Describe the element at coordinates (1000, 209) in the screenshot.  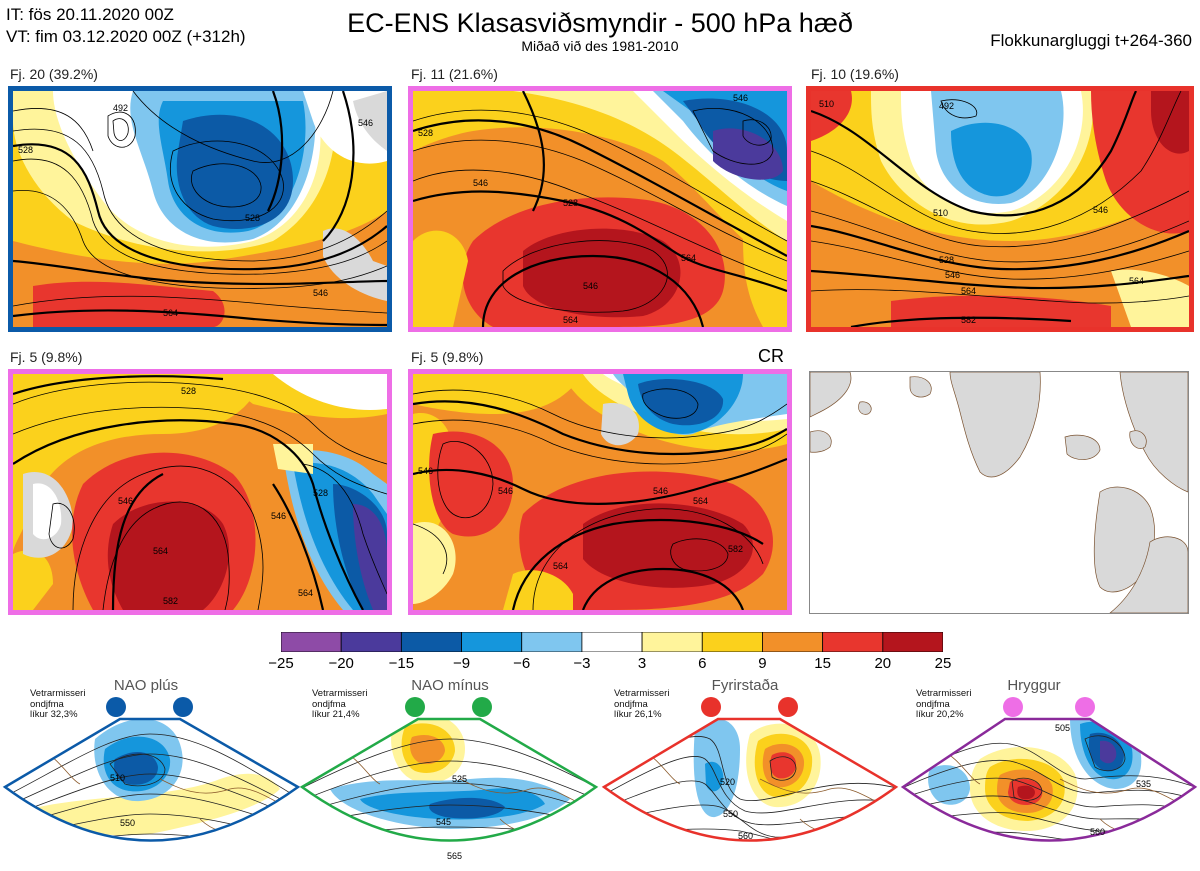
I see `cluster-map-3: 492 510 510 528 546 546 564 564 582` at that location.